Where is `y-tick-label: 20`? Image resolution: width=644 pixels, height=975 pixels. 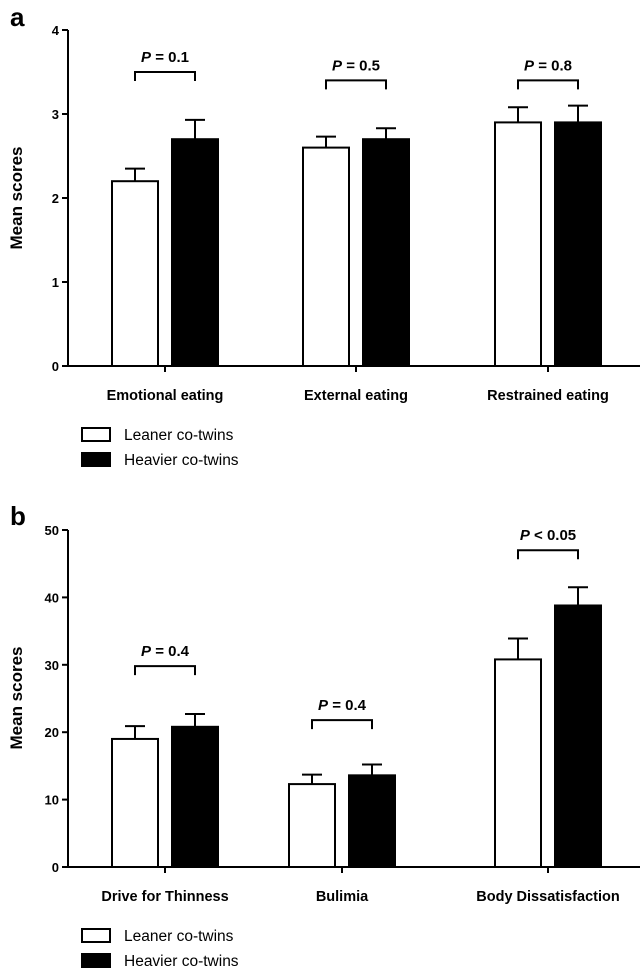 y-tick-label: 20 is located at coordinates (52, 732).